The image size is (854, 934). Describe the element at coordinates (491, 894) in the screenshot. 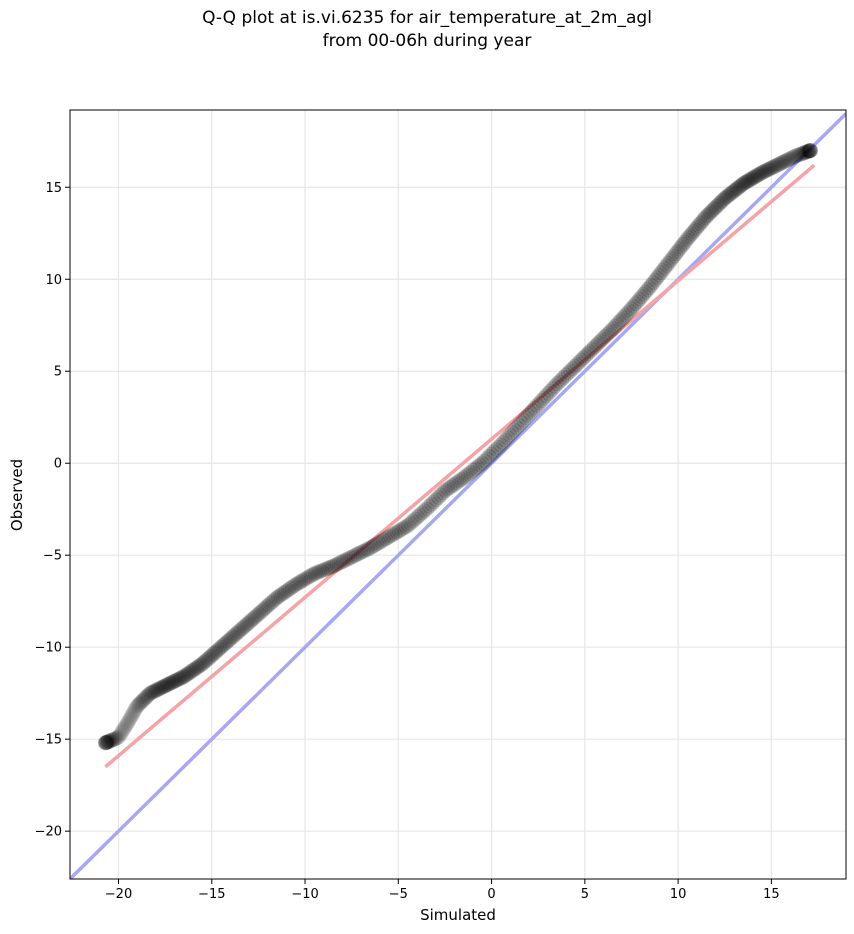

I see `x-tick-label: 0` at that location.